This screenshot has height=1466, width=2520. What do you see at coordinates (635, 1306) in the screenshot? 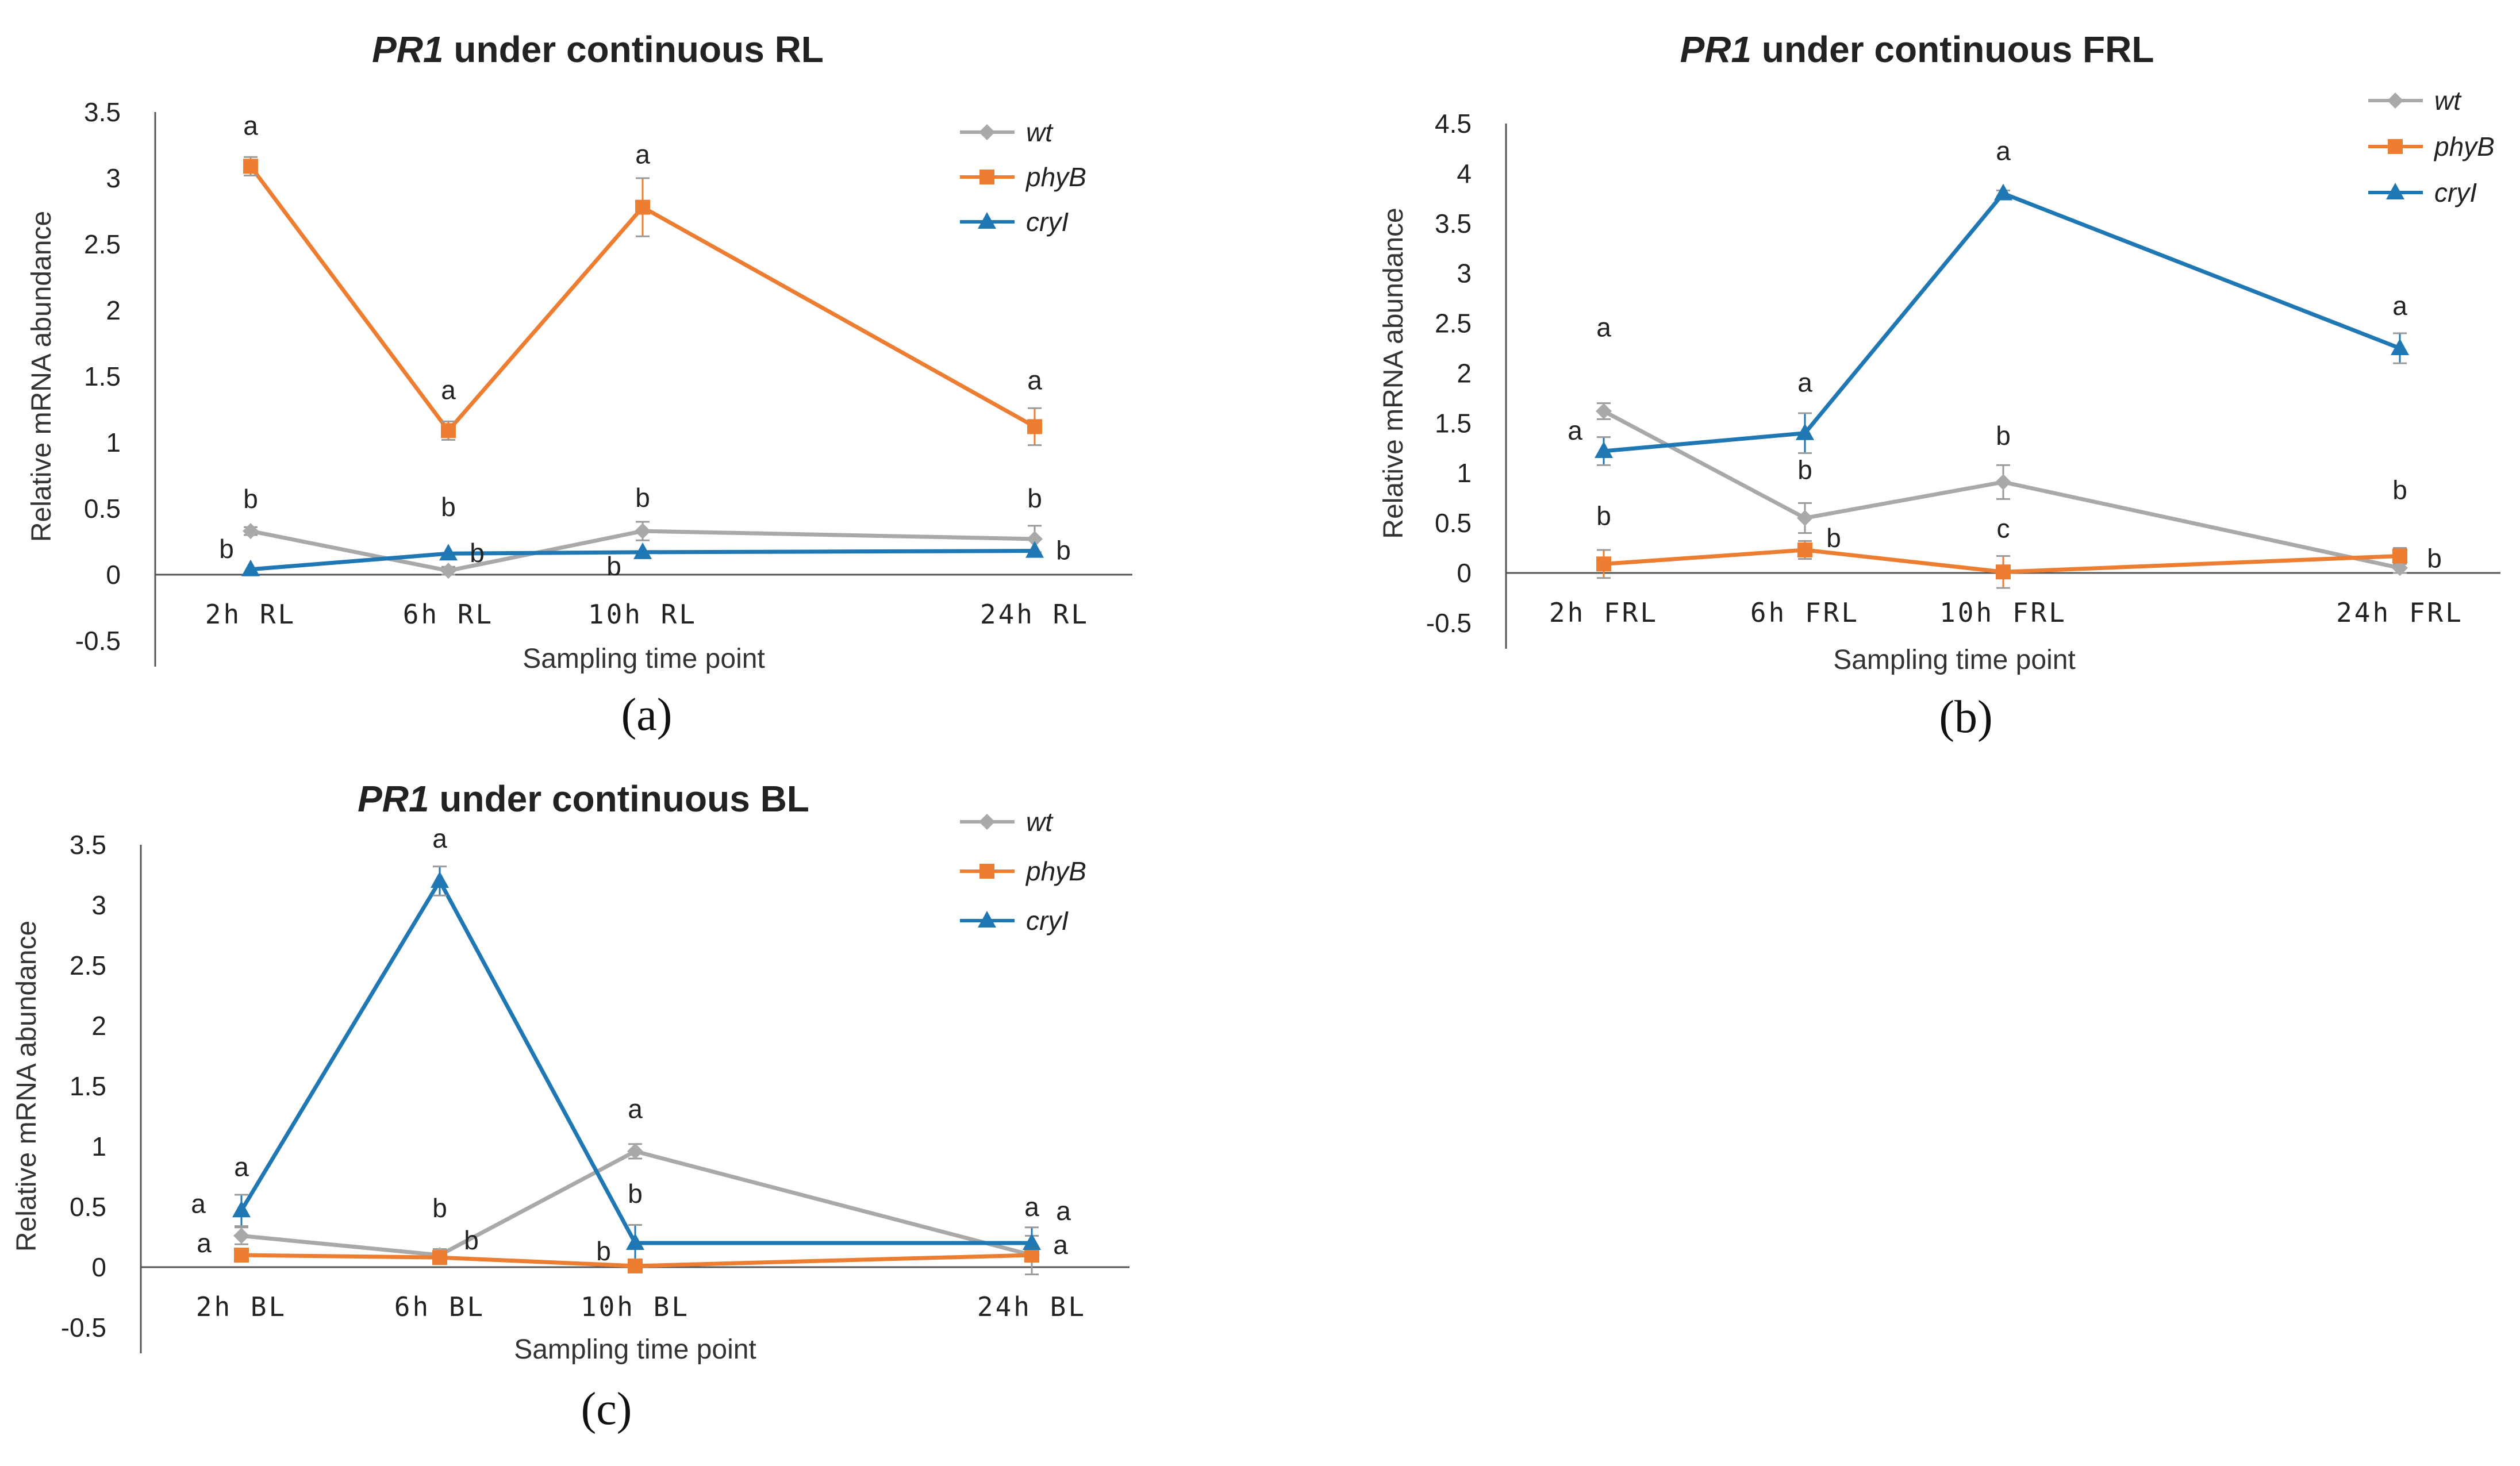
I see `x-tick-label: 10h BL` at bounding box center [635, 1306].